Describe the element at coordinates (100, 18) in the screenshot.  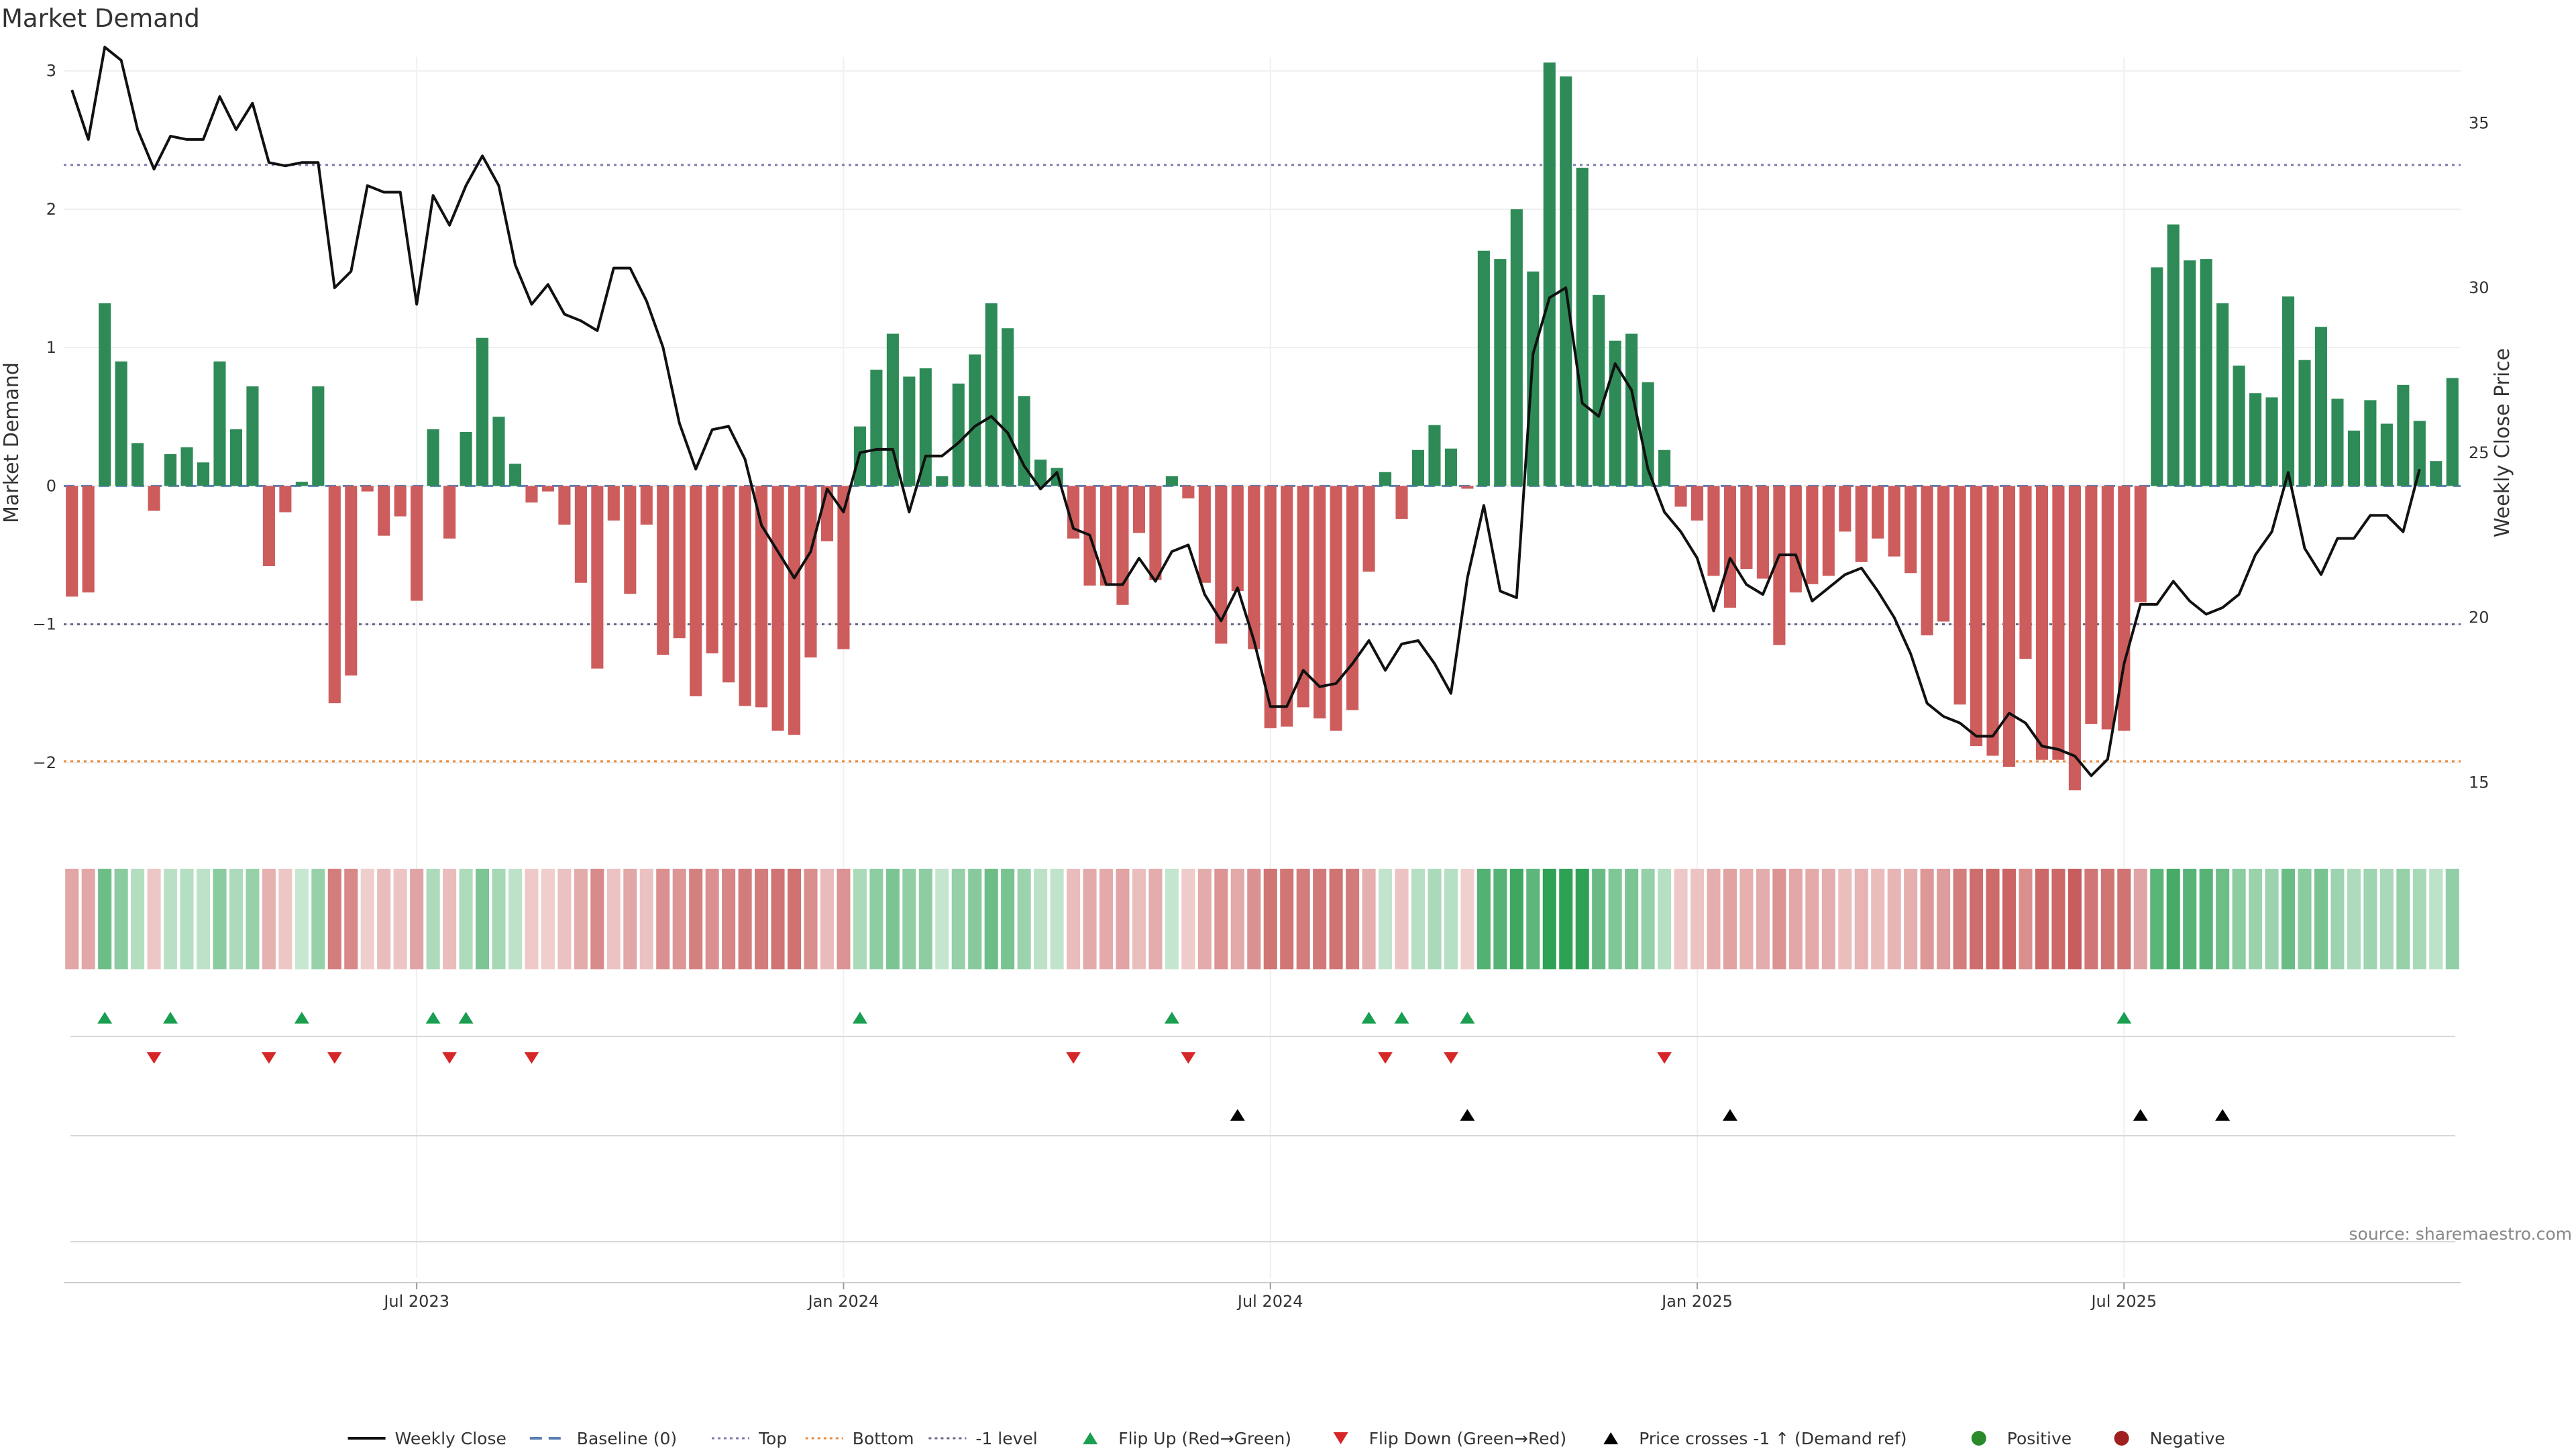
I see `chart-title: Market Demand` at that location.